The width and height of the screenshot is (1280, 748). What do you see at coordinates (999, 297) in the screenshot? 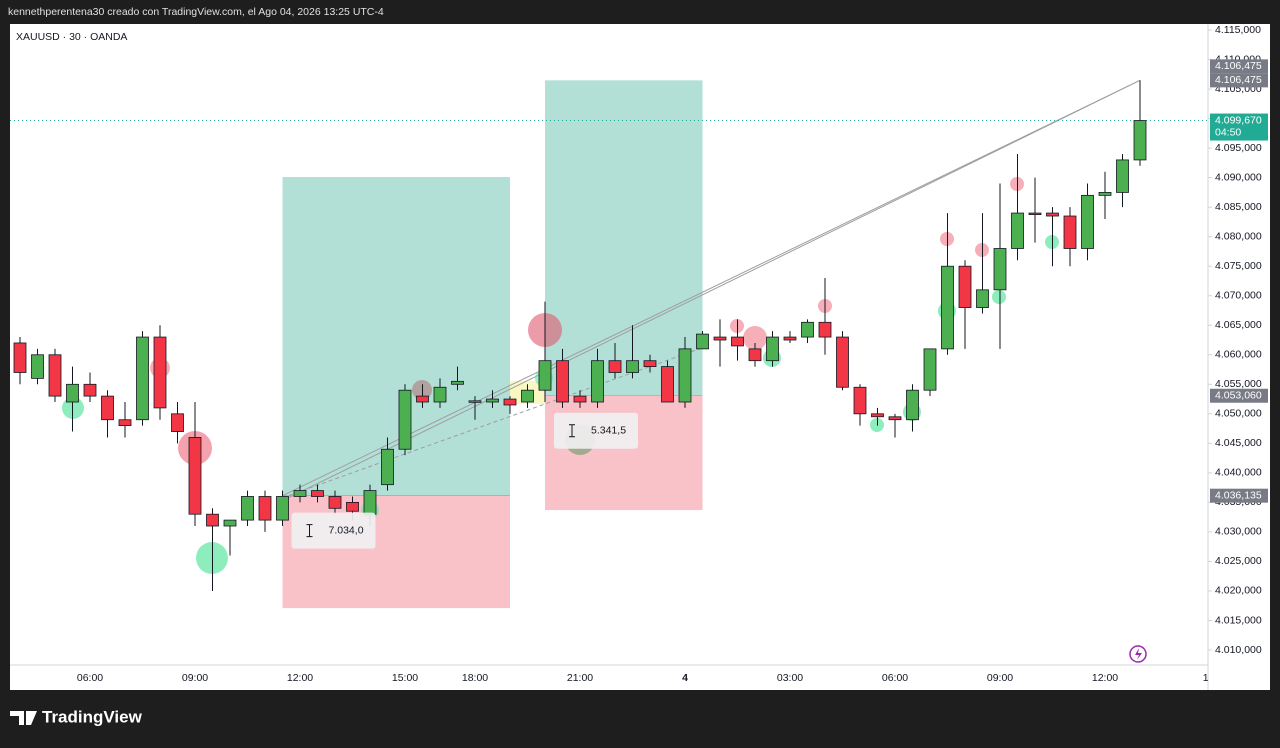
I see `bubble` at bounding box center [999, 297].